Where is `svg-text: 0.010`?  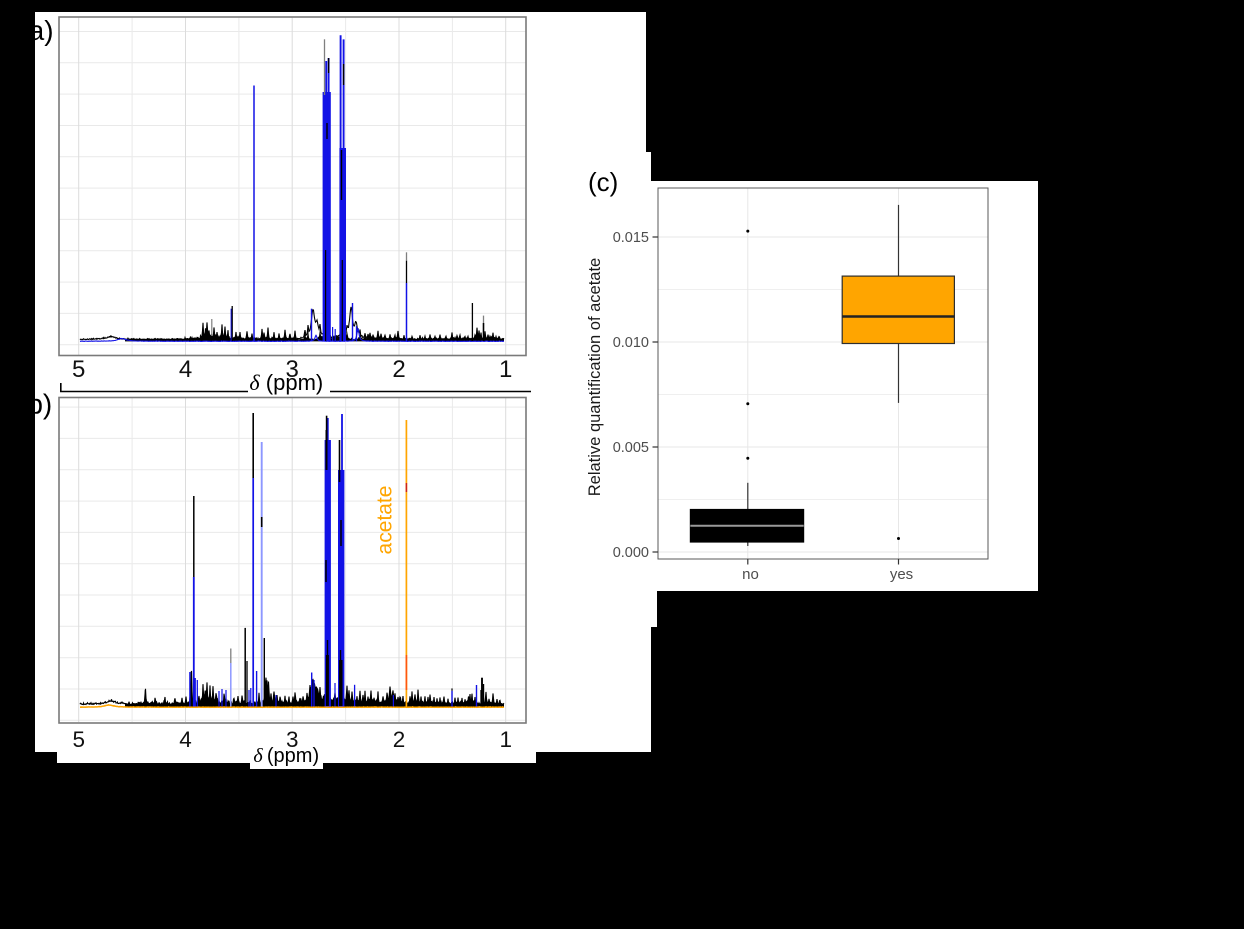 svg-text: 0.010 is located at coordinates (631, 343).